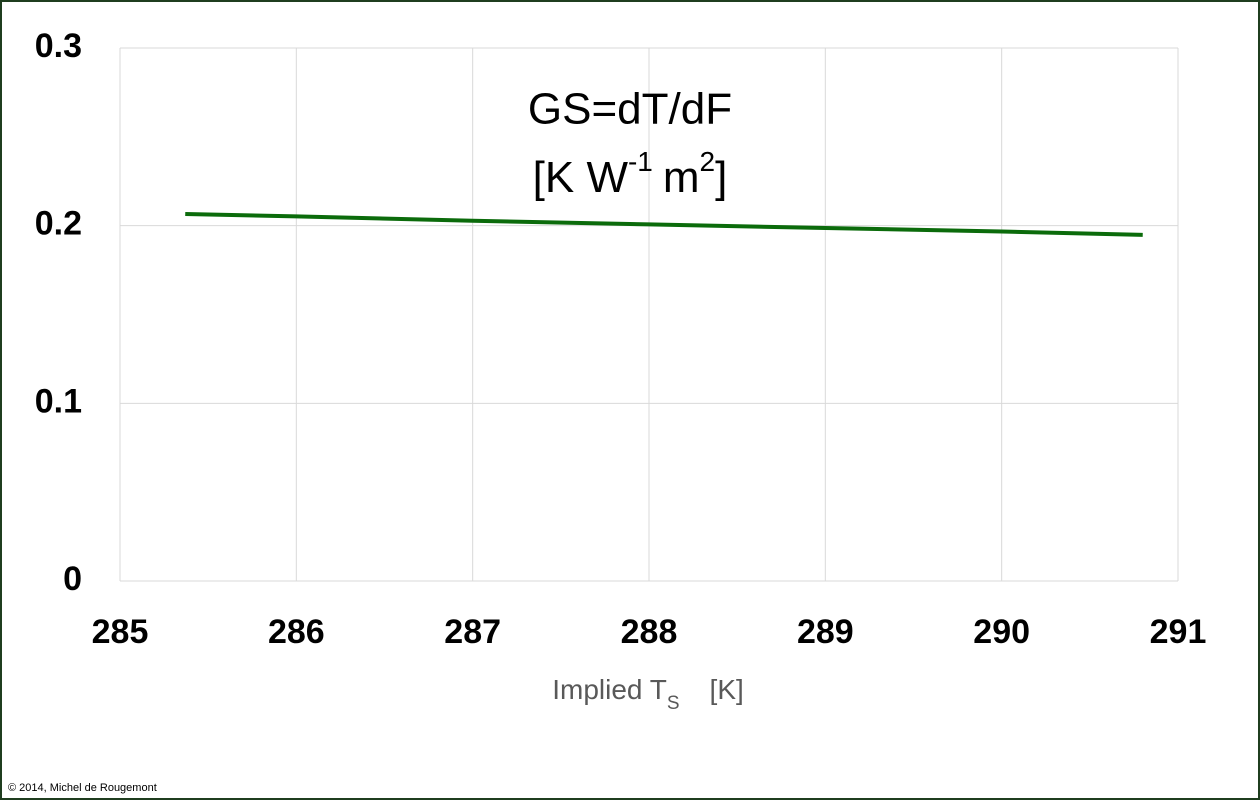 Image resolution: width=1260 pixels, height=800 pixels. What do you see at coordinates (120, 632) in the screenshot?
I see `x-tick-label: 285` at bounding box center [120, 632].